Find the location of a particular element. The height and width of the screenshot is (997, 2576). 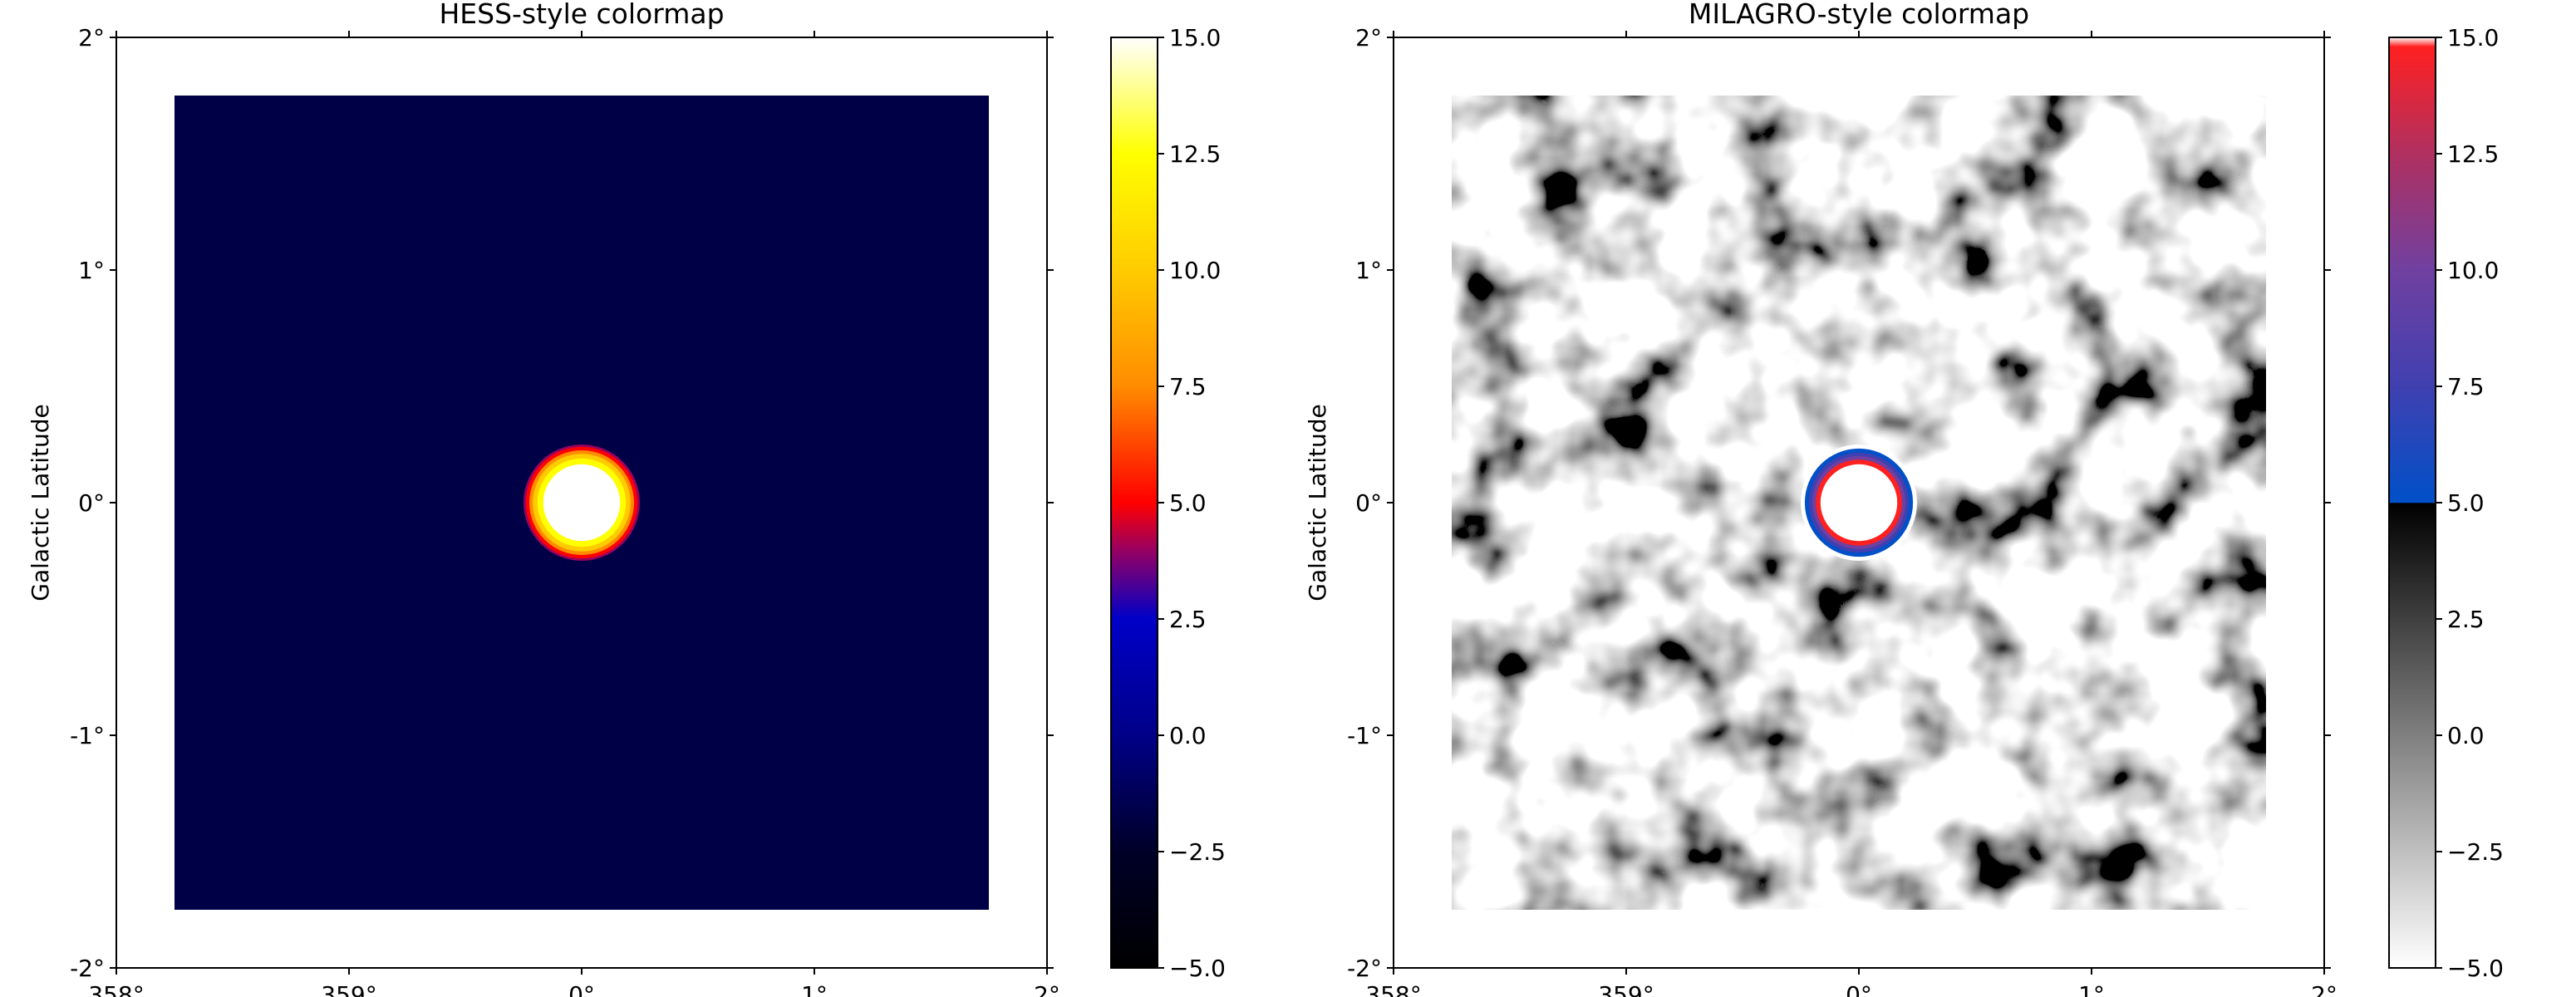

panel-title-hess: HESS-style colormap is located at coordinates (581, 15).